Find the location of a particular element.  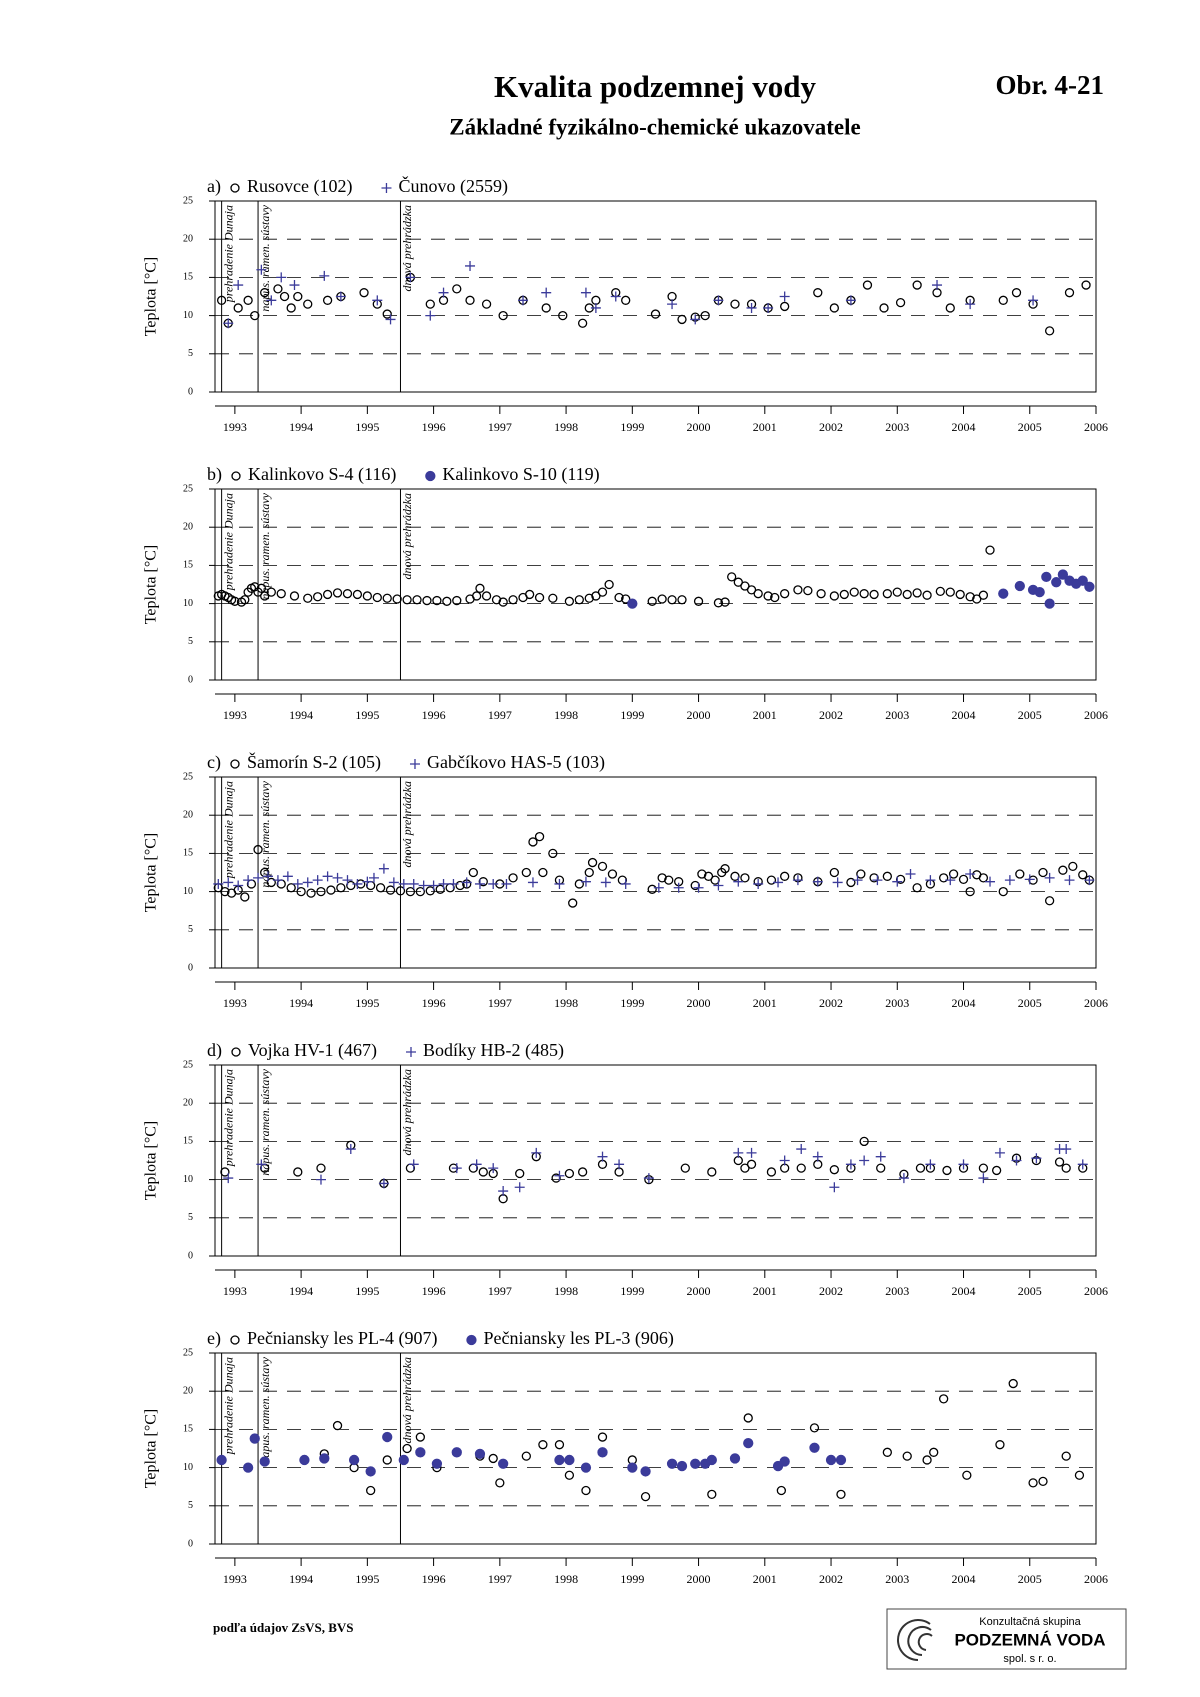

y-tick-label: 5 is located at coordinates (190, 641).